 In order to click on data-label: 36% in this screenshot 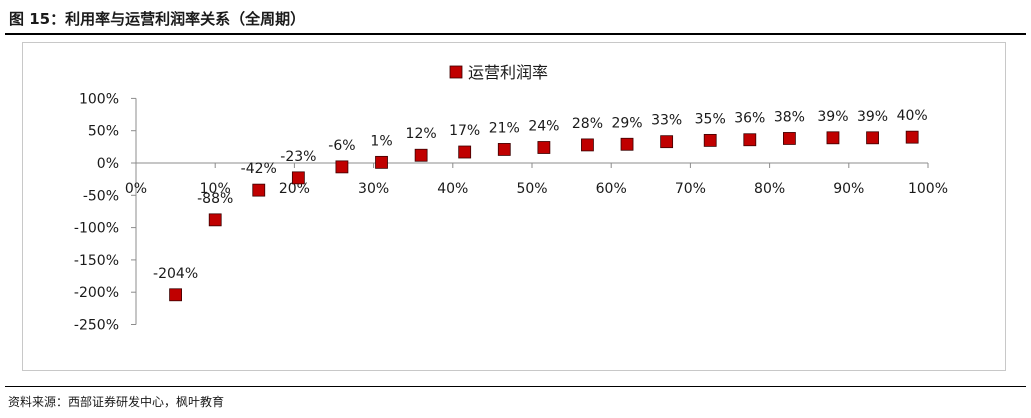, I will do `click(749, 119)`.